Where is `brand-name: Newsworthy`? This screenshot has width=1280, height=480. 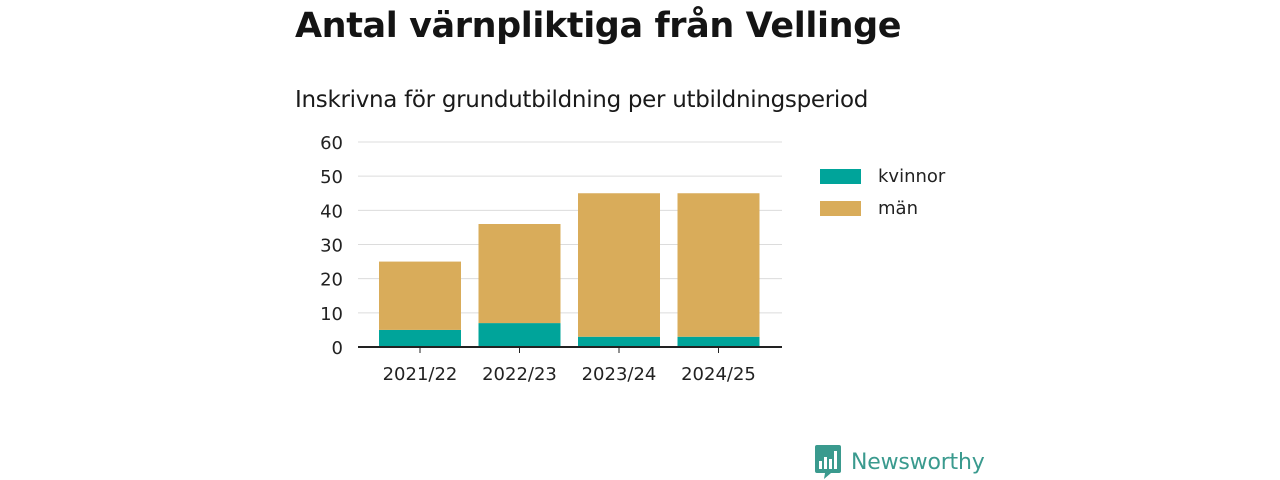
brand-name: Newsworthy is located at coordinates (918, 462).